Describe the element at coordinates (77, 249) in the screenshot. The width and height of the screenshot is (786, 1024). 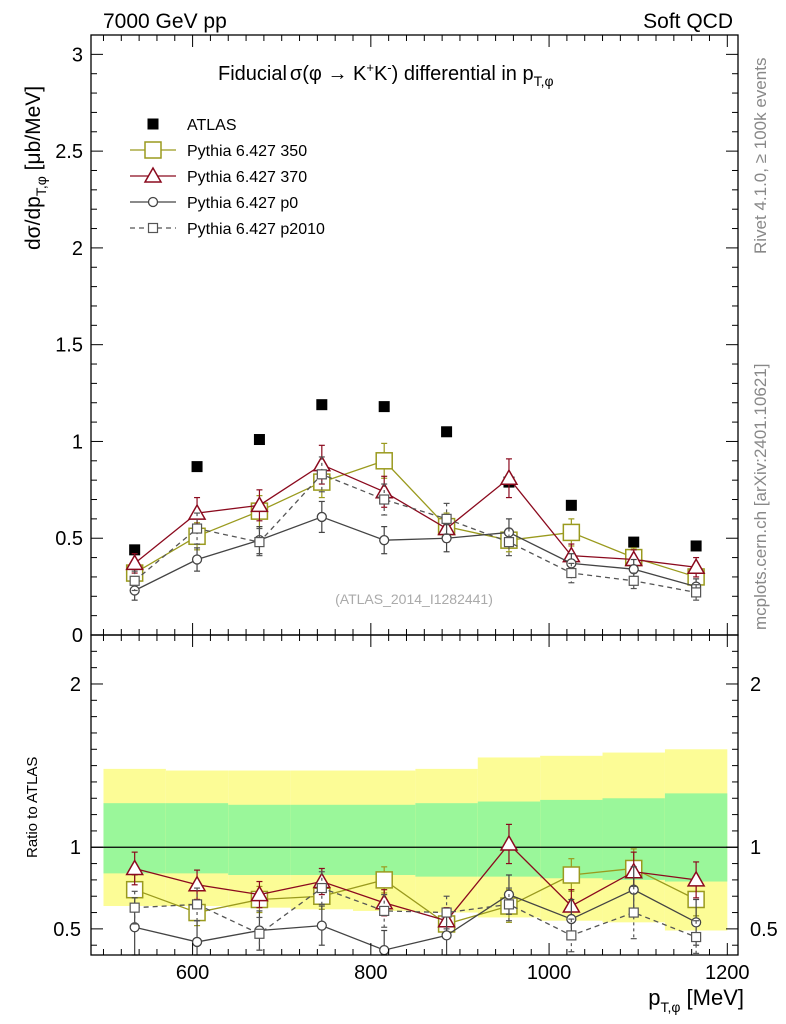
I see `main-y-tick-label: 2` at that location.